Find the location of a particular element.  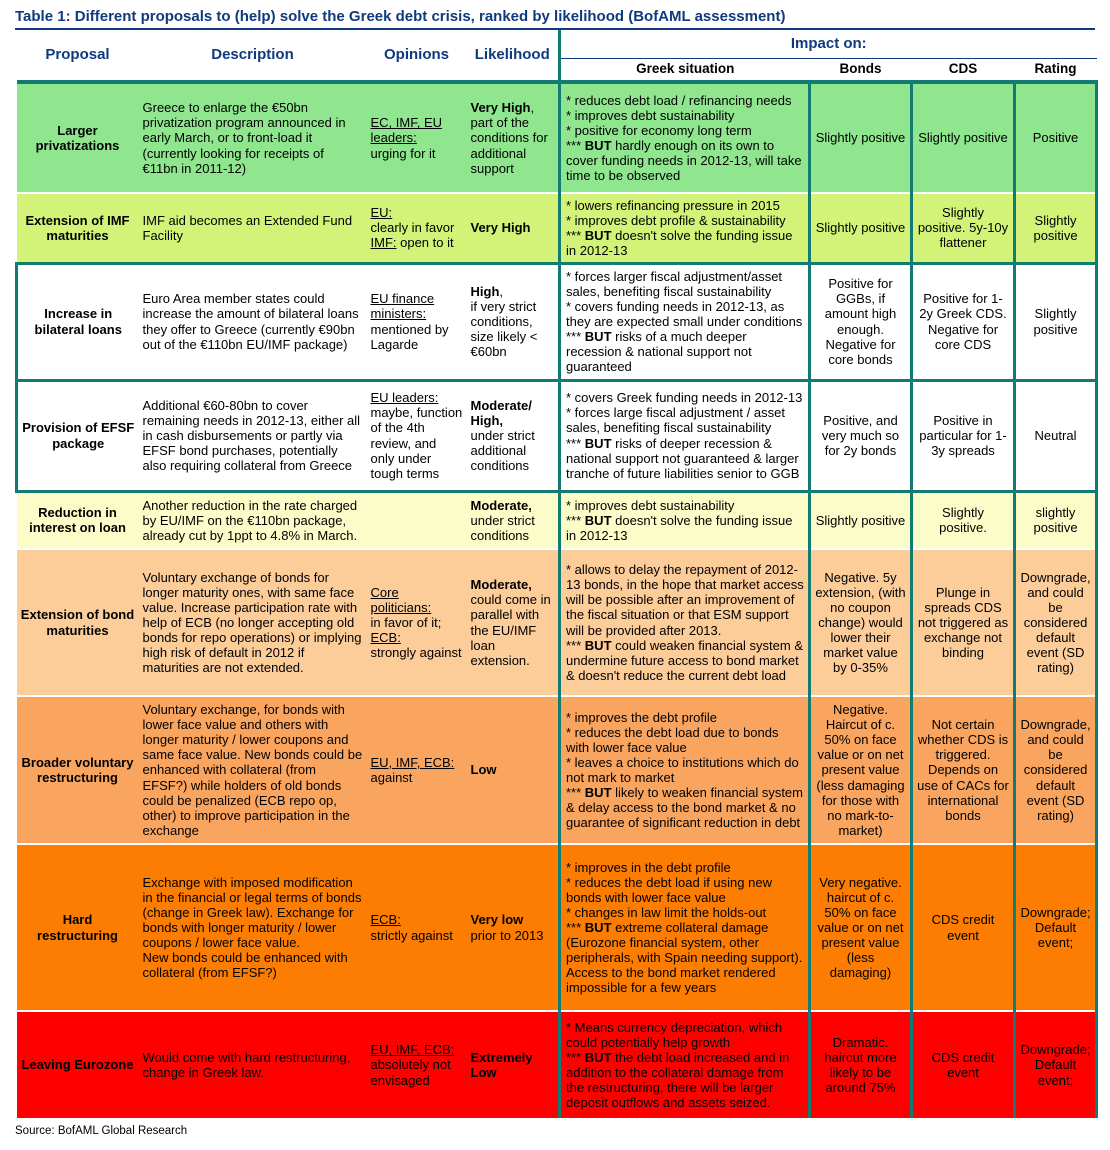

opinions-cell: EU, IMF, ECB: absolutely not envisaged is located at coordinates (416, 1064).